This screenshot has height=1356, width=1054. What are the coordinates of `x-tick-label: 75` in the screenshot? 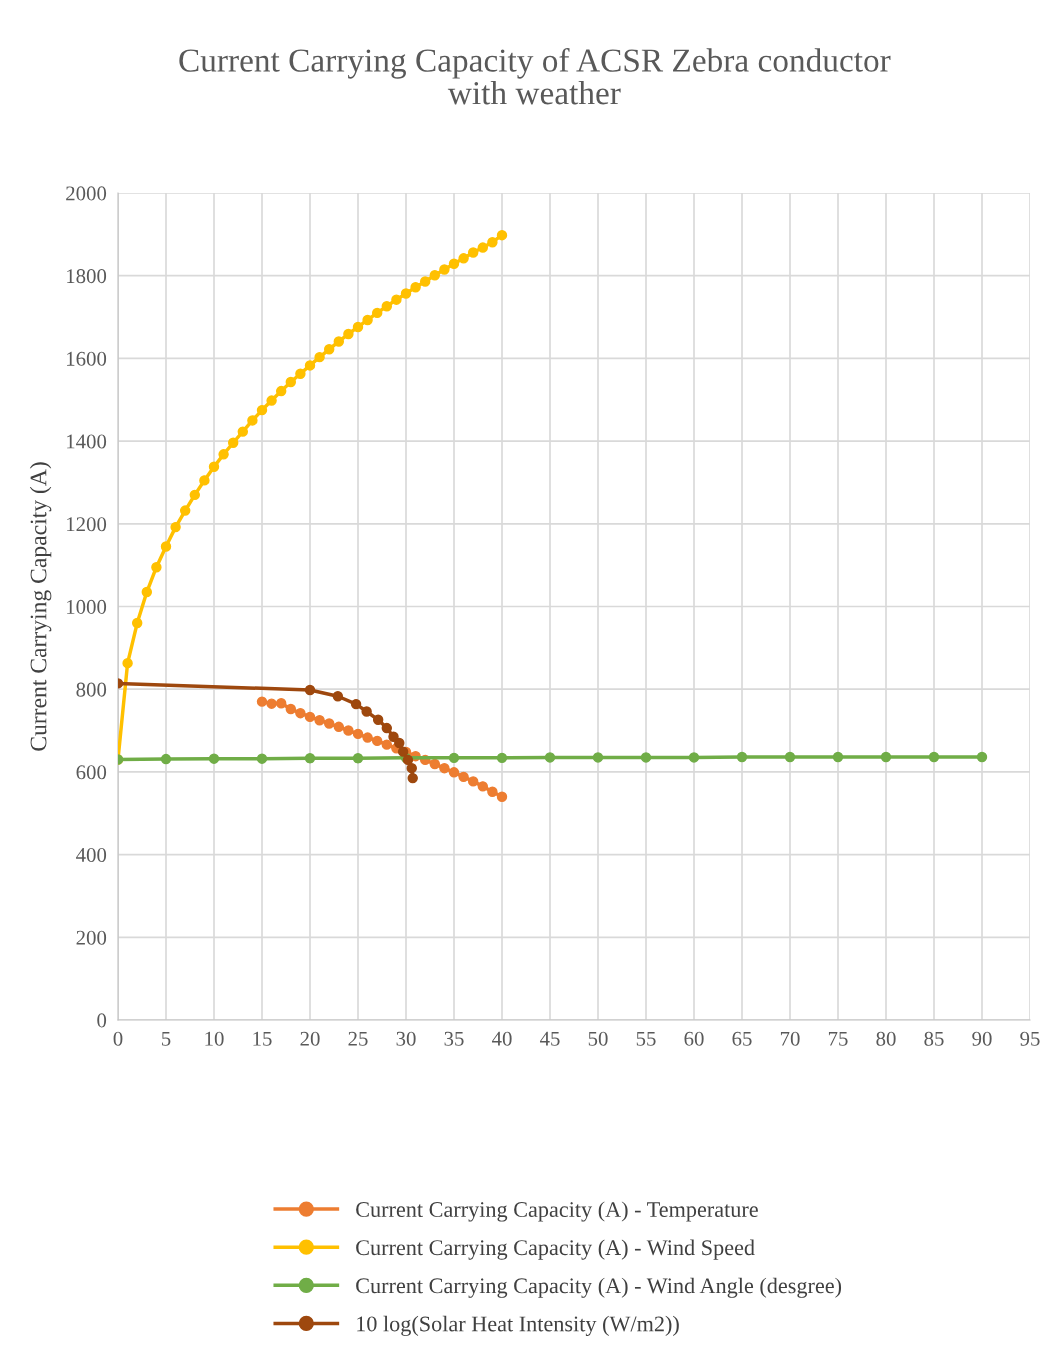 It's located at (838, 1038).